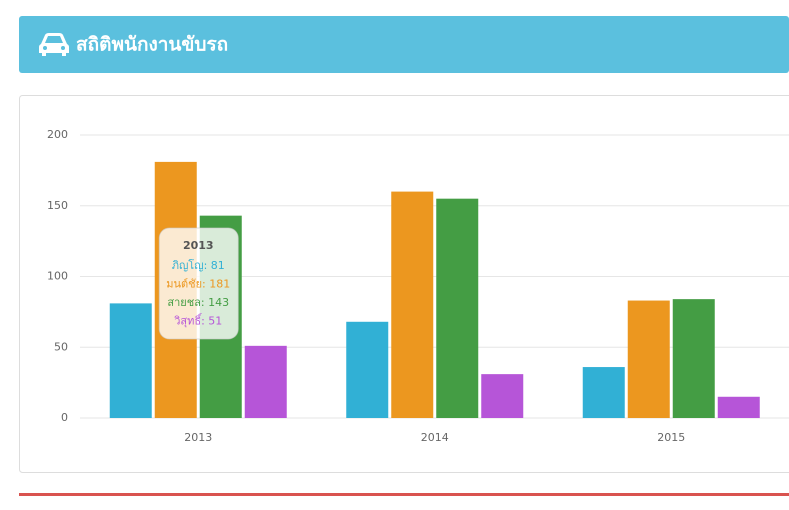 This screenshot has height=510, width=789. What do you see at coordinates (57, 276) in the screenshot?
I see `y-tick-label: 100` at bounding box center [57, 276].